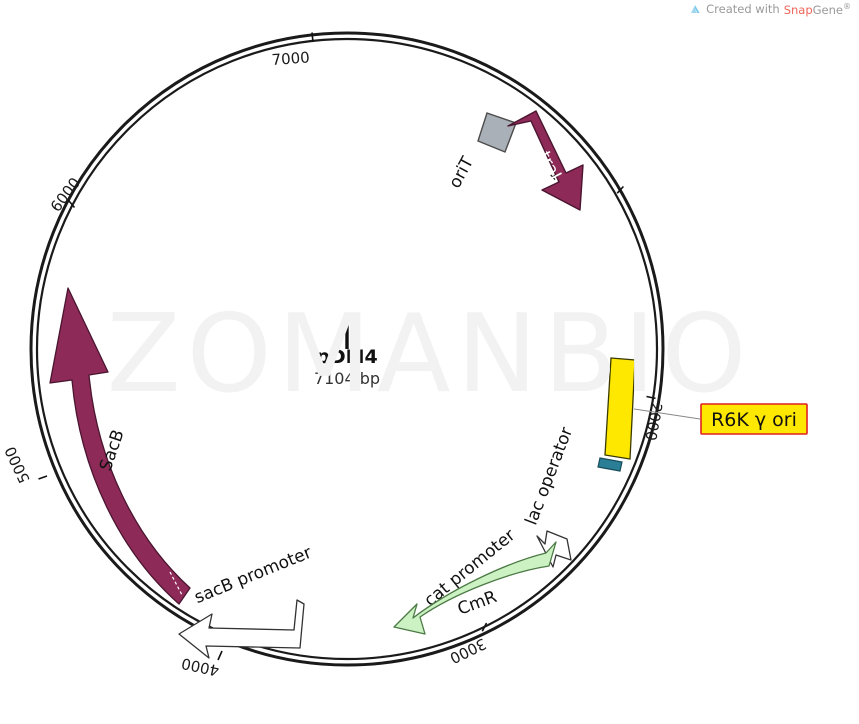  Describe the element at coordinates (743, 9) in the screenshot. I see `snapgene-credit-prefix: Created with` at that location.